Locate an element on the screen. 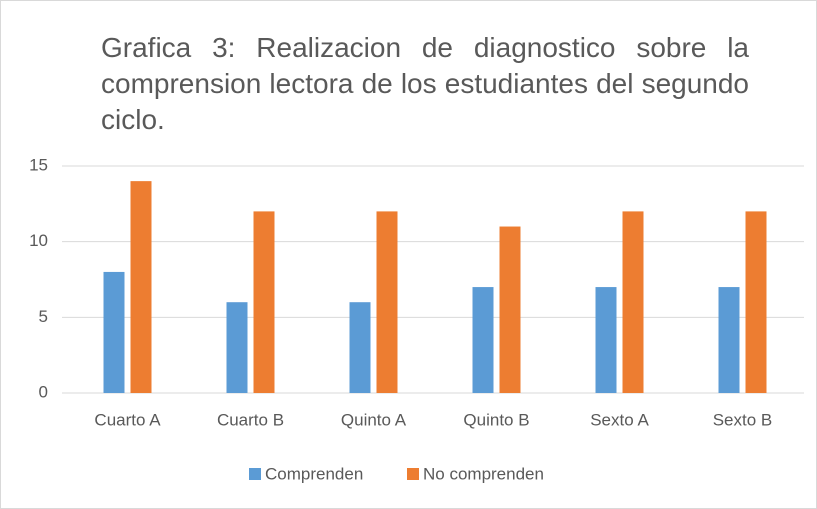 The image size is (817, 509). x-tick-label: Sexto A is located at coordinates (619, 419).